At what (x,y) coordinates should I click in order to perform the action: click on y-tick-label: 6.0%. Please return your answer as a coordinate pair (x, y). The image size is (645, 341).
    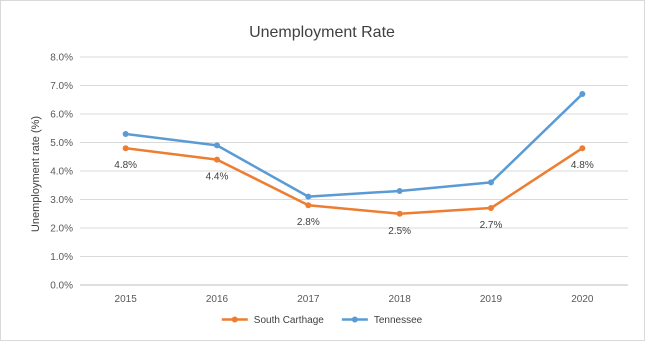
    Looking at the image, I should click on (61, 115).